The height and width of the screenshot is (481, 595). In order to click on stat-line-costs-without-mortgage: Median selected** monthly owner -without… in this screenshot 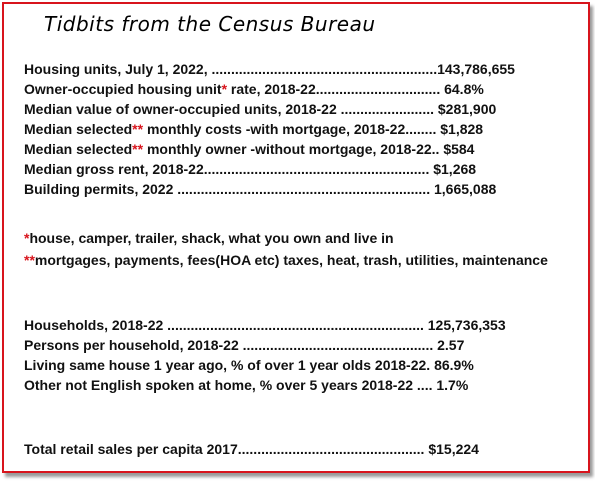, I will do `click(249, 149)`.